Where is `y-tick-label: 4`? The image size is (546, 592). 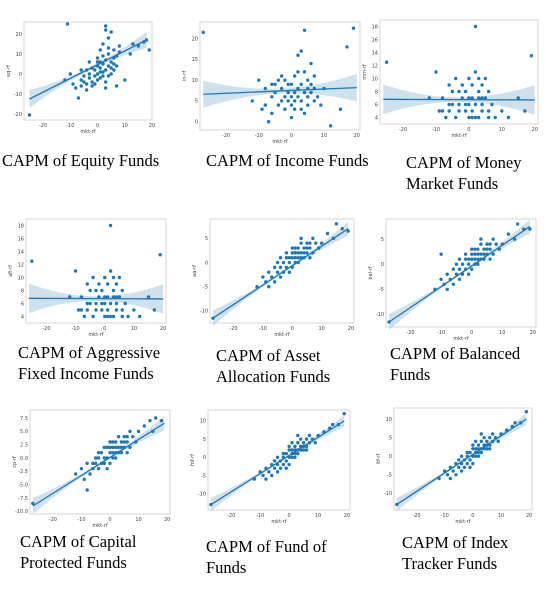 y-tick-label: 4 is located at coordinates (376, 118).